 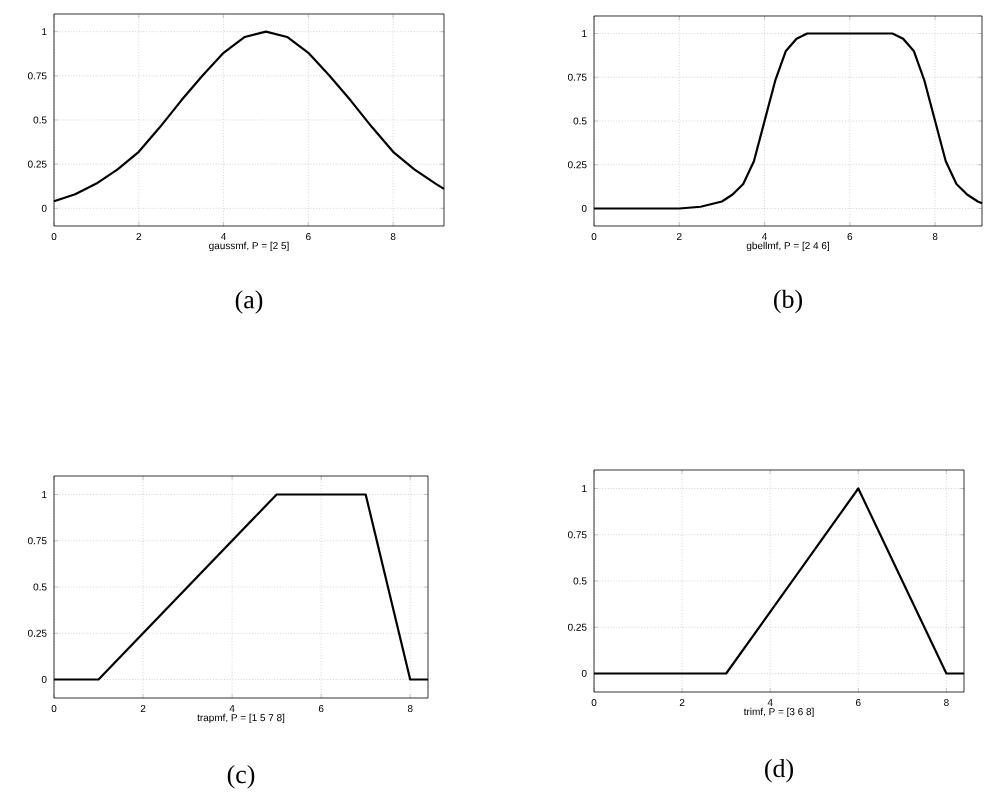 What do you see at coordinates (241, 776) in the screenshot?
I see `text: (c)` at bounding box center [241, 776].